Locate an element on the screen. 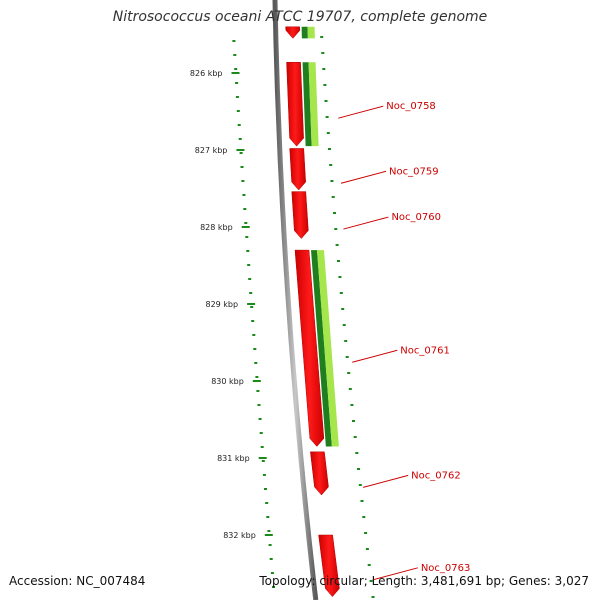 This screenshot has width=600, height=600. gene-label: Noc_0758 is located at coordinates (411, 106).